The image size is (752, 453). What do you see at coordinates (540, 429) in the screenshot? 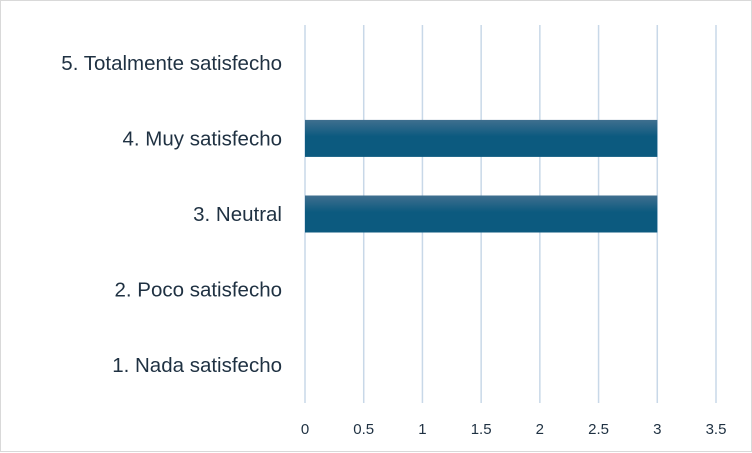
I see `x-tick-label: 2` at bounding box center [540, 429].